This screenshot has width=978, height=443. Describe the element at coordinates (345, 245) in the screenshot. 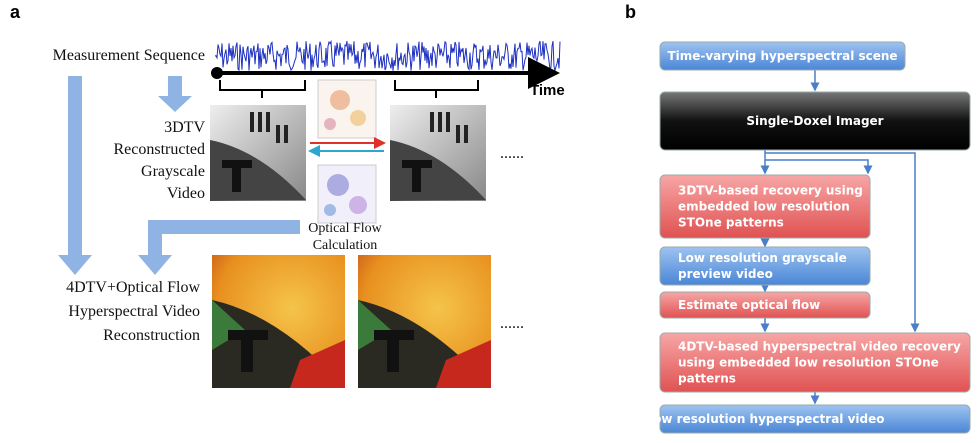

I see `label: Calculation` at that location.